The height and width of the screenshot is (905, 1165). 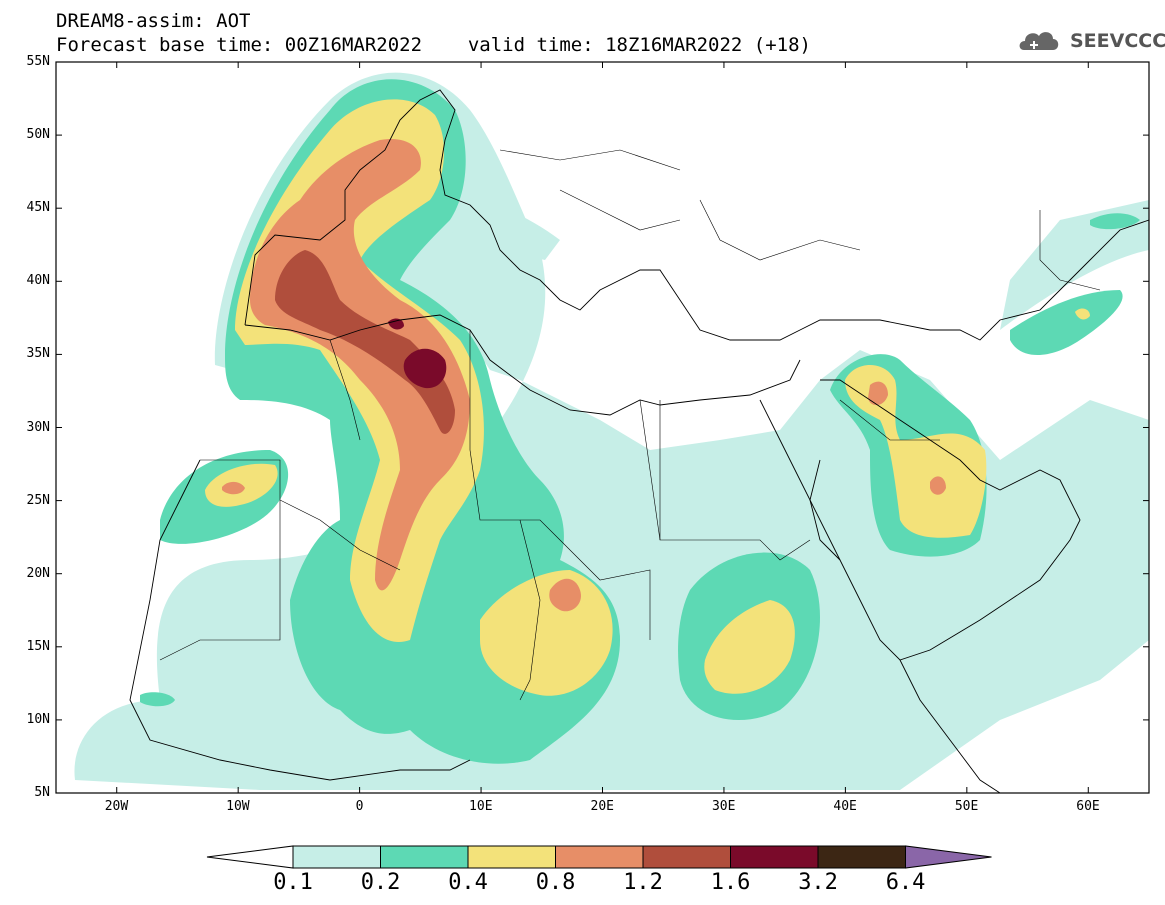 What do you see at coordinates (1117, 41) in the screenshot?
I see `logo-text: SEEVCCC` at bounding box center [1117, 41].